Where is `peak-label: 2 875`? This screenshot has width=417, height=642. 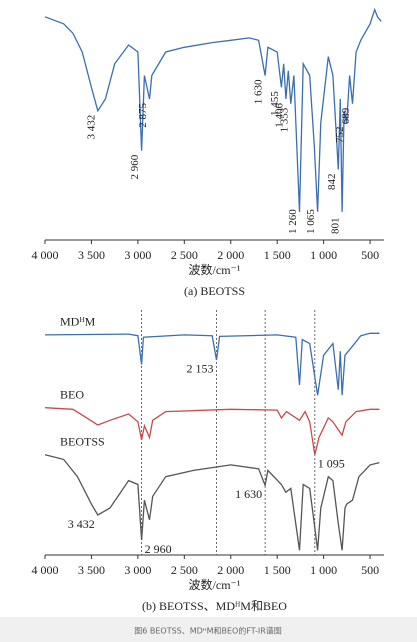 peak-label: 2 875 is located at coordinates (143, 115).